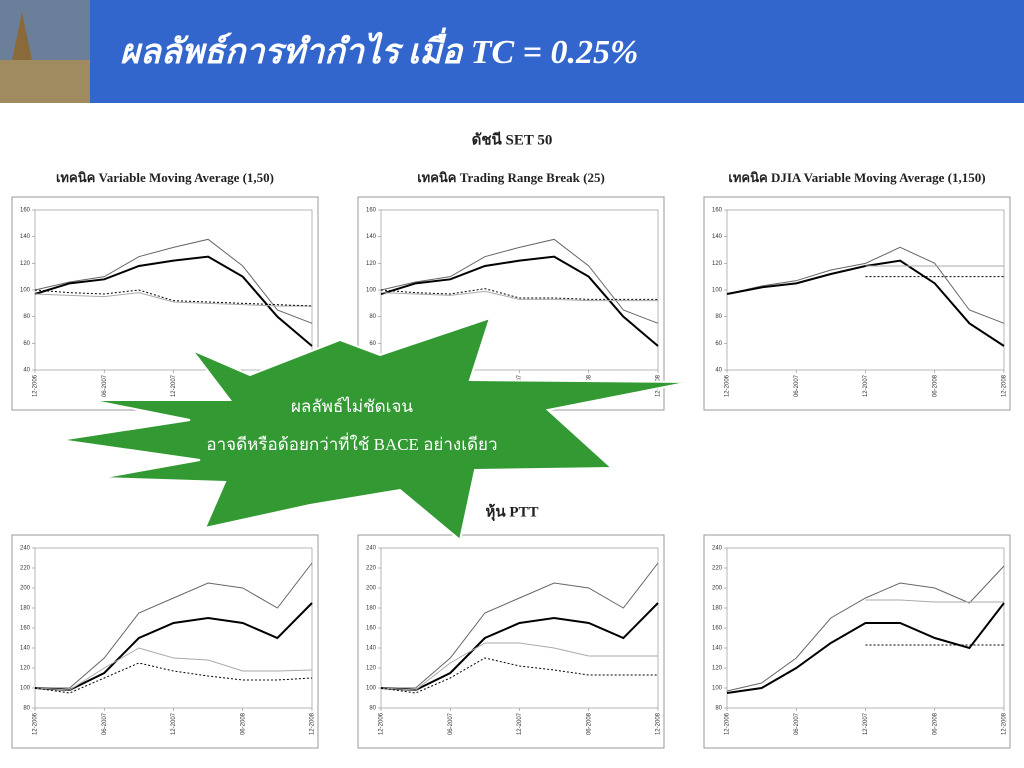  Describe the element at coordinates (352, 406) in the screenshot. I see `callout-text: ผลลัพธ์ไม่ชัดเจน` at that location.